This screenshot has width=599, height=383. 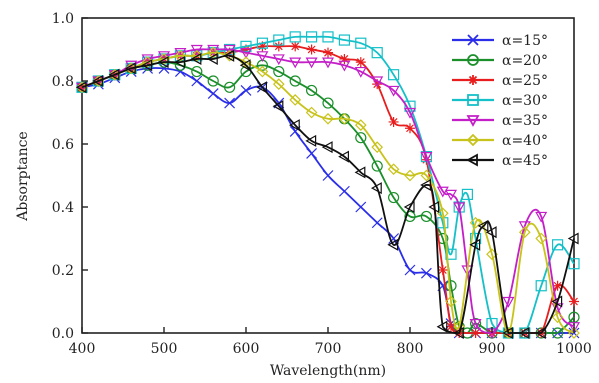 I want to click on legend-label: α=30°, so click(x=525, y=101).